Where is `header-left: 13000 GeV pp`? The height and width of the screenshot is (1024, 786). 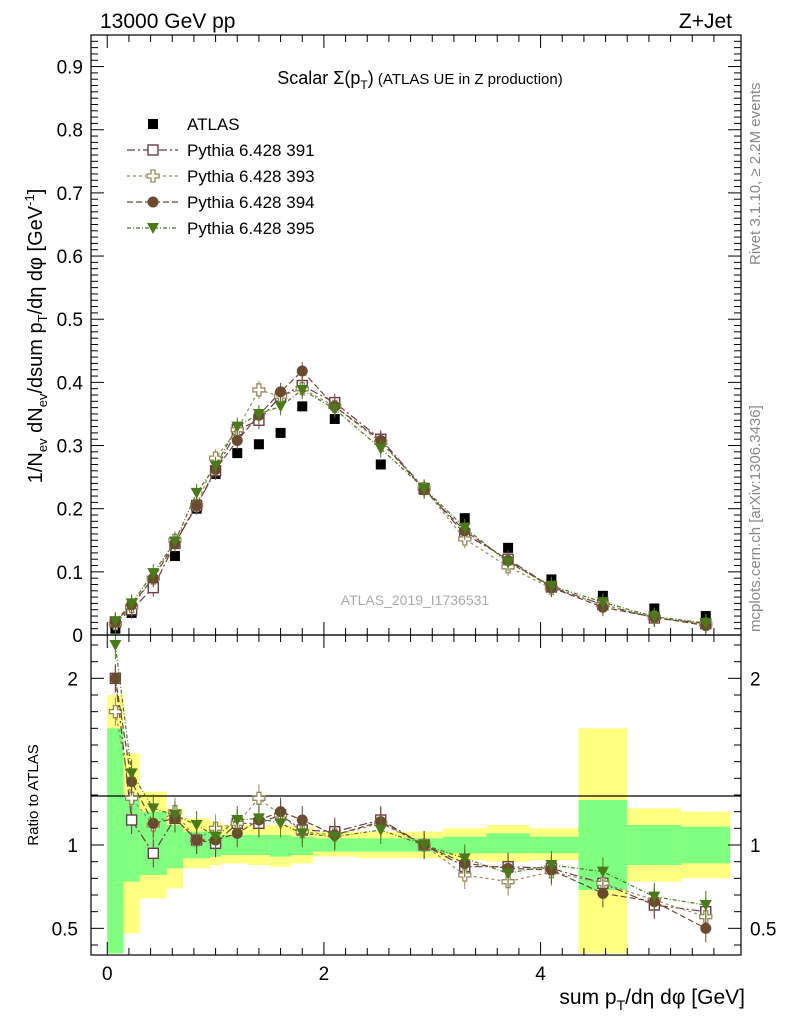
header-left: 13000 GeV pp is located at coordinates (167, 21).